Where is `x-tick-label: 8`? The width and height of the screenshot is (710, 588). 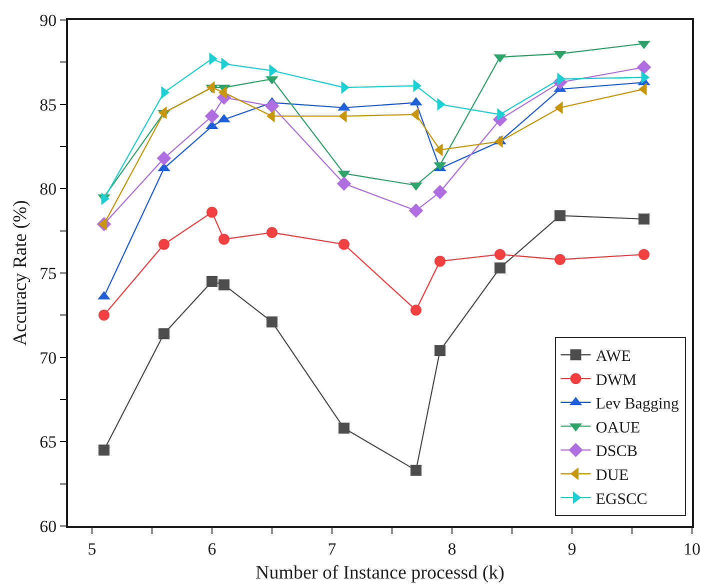 x-tick-label: 8 is located at coordinates (452, 548).